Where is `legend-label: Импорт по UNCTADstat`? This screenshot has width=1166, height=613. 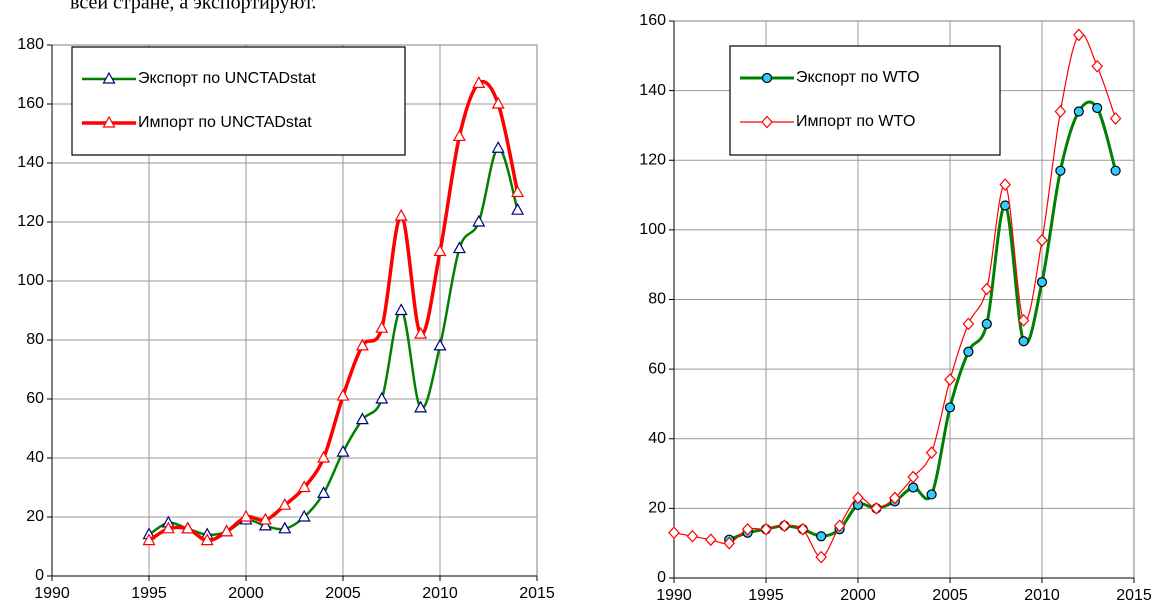 legend-label: Импорт по UNCTADstat is located at coordinates (225, 122).